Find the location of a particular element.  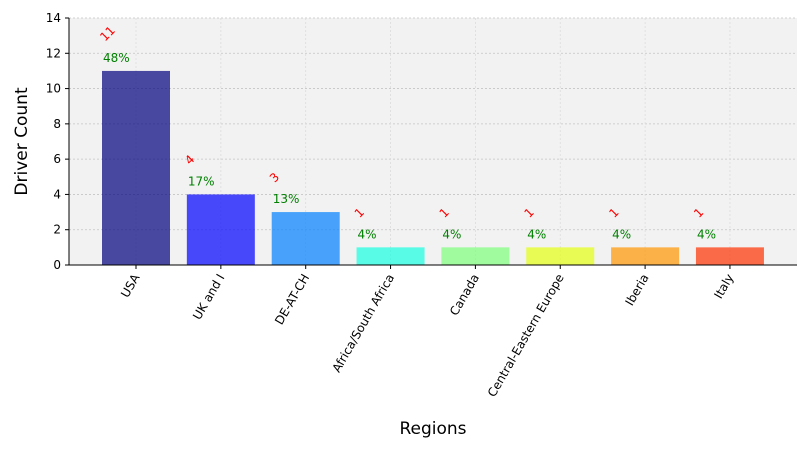

y-tick-label: 10 is located at coordinates (53, 89).